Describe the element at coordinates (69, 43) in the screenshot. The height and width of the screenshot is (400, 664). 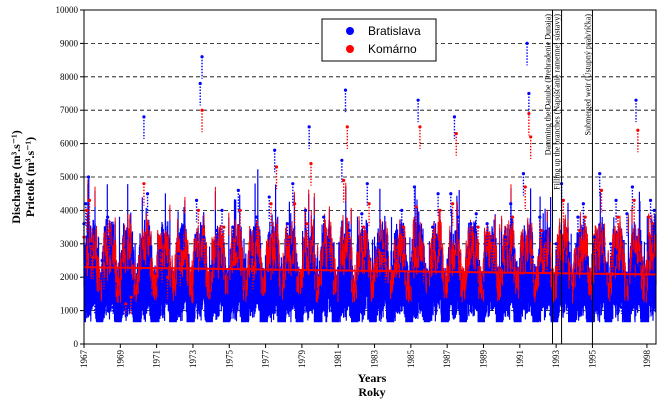
I see `y-tick-label-9000: 9000` at that location.